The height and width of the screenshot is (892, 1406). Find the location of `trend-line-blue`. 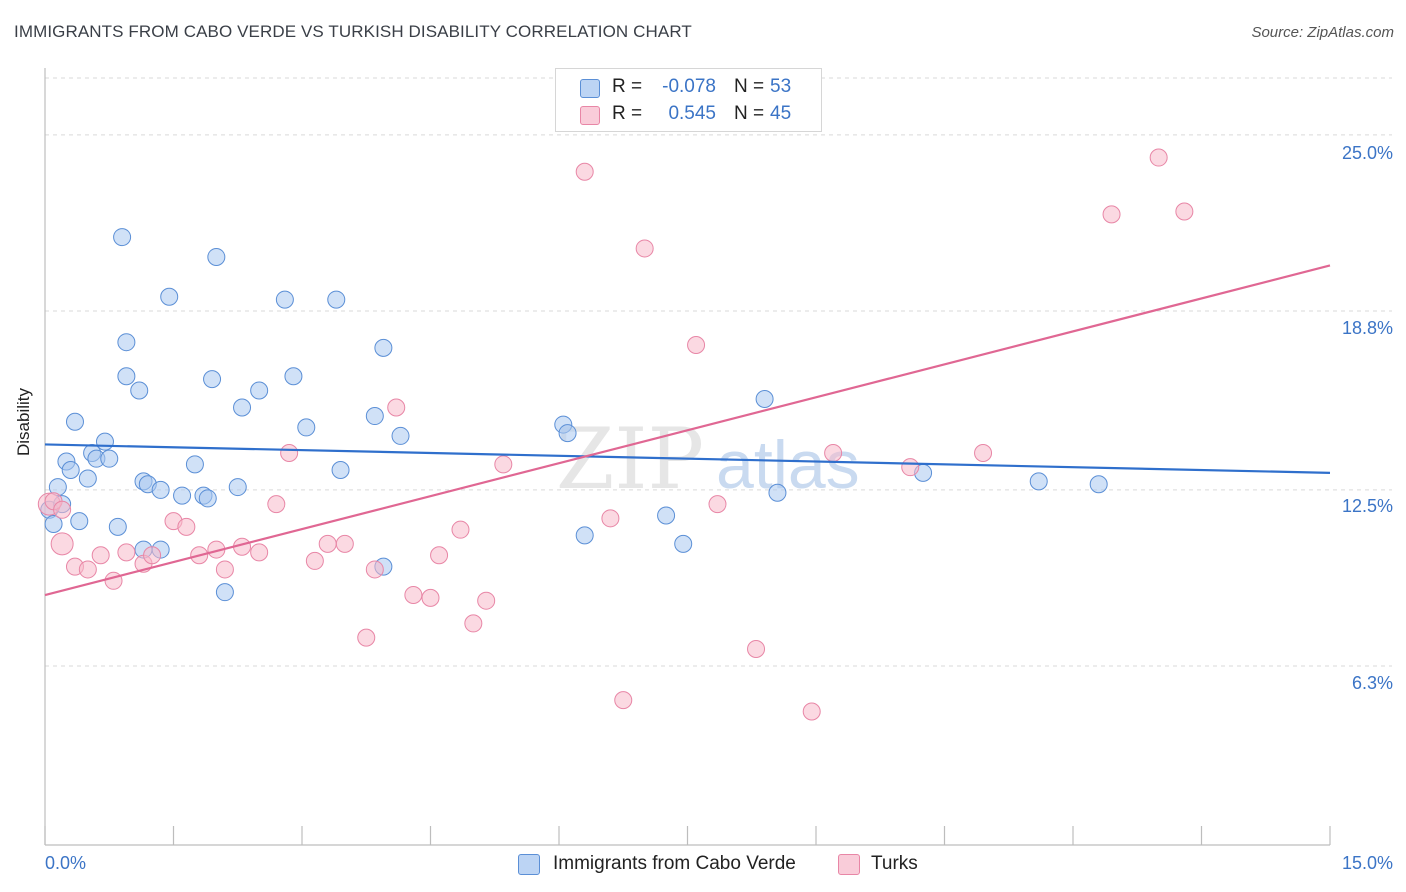

trend-line-blue is located at coordinates (687, 458).